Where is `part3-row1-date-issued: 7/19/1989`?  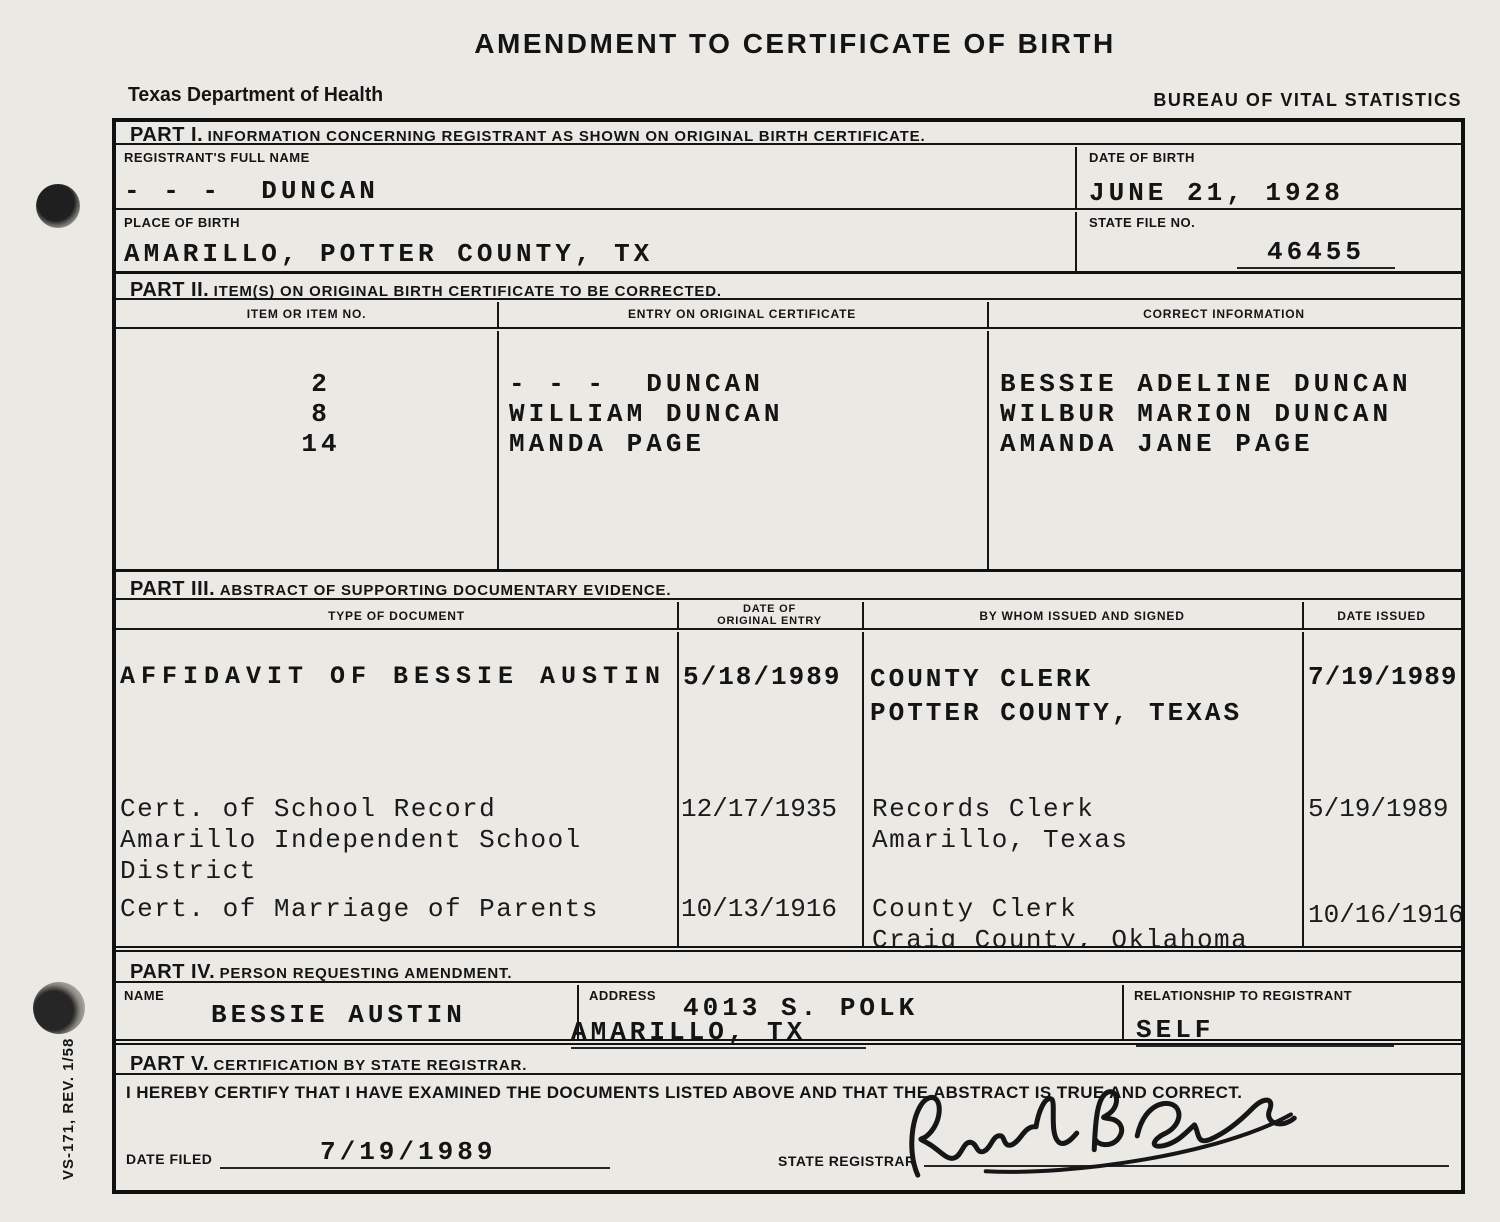 part3-row1-date-issued: 7/19/1989 is located at coordinates (1383, 677).